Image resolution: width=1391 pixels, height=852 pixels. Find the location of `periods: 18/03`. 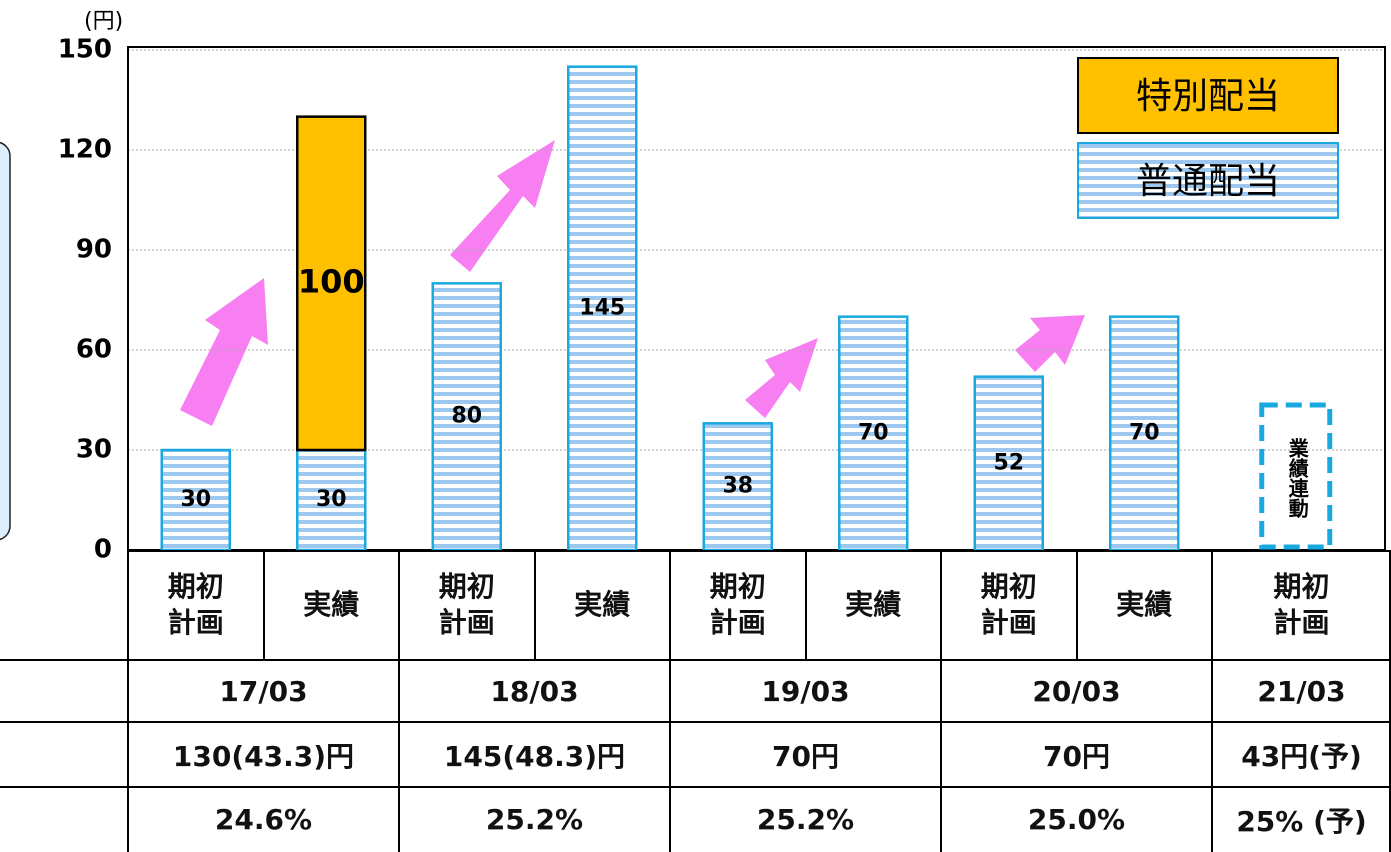

periods: 18/03 is located at coordinates (534, 691).